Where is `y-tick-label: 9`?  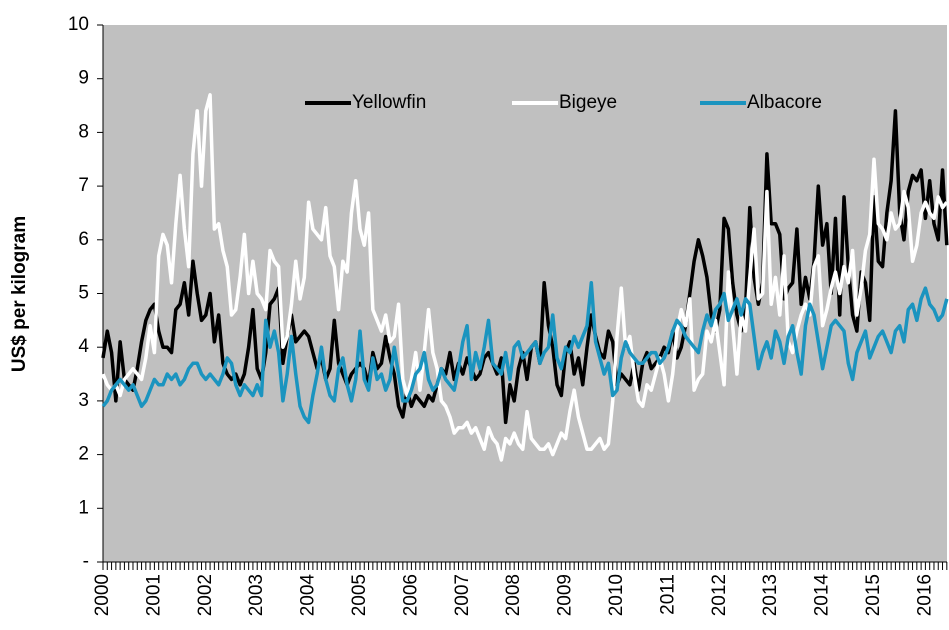 y-tick-label: 9 is located at coordinates (83, 78).